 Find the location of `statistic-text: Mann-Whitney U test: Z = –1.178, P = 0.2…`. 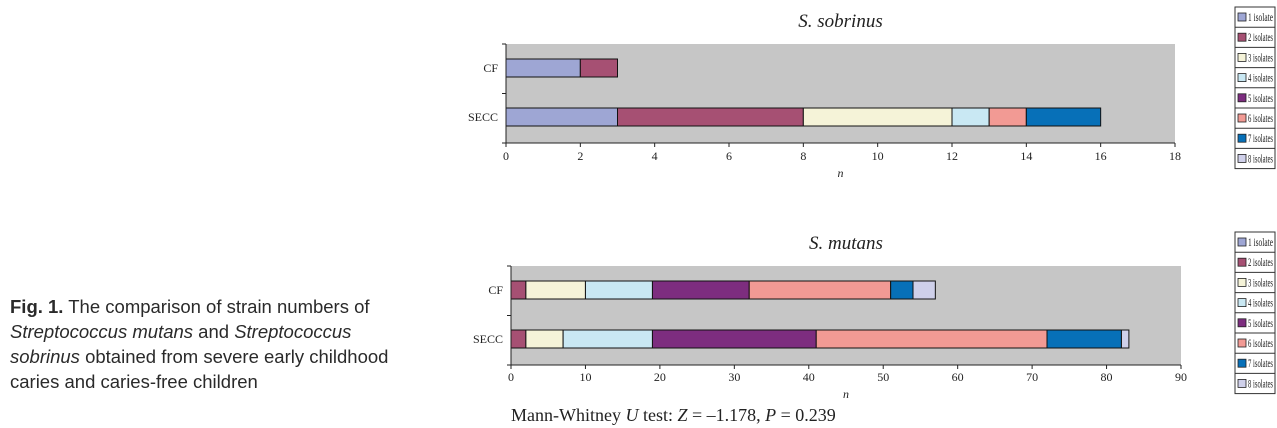

statistic-text: Mann-Whitney U test: Z = –1.178, P = 0.2… is located at coordinates (673, 415).